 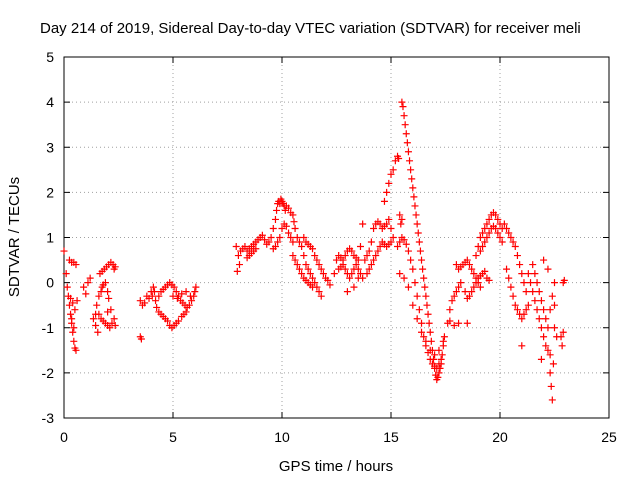 I want to click on y-axis-title: SDTVAR / TECUs, so click(x=14, y=237).